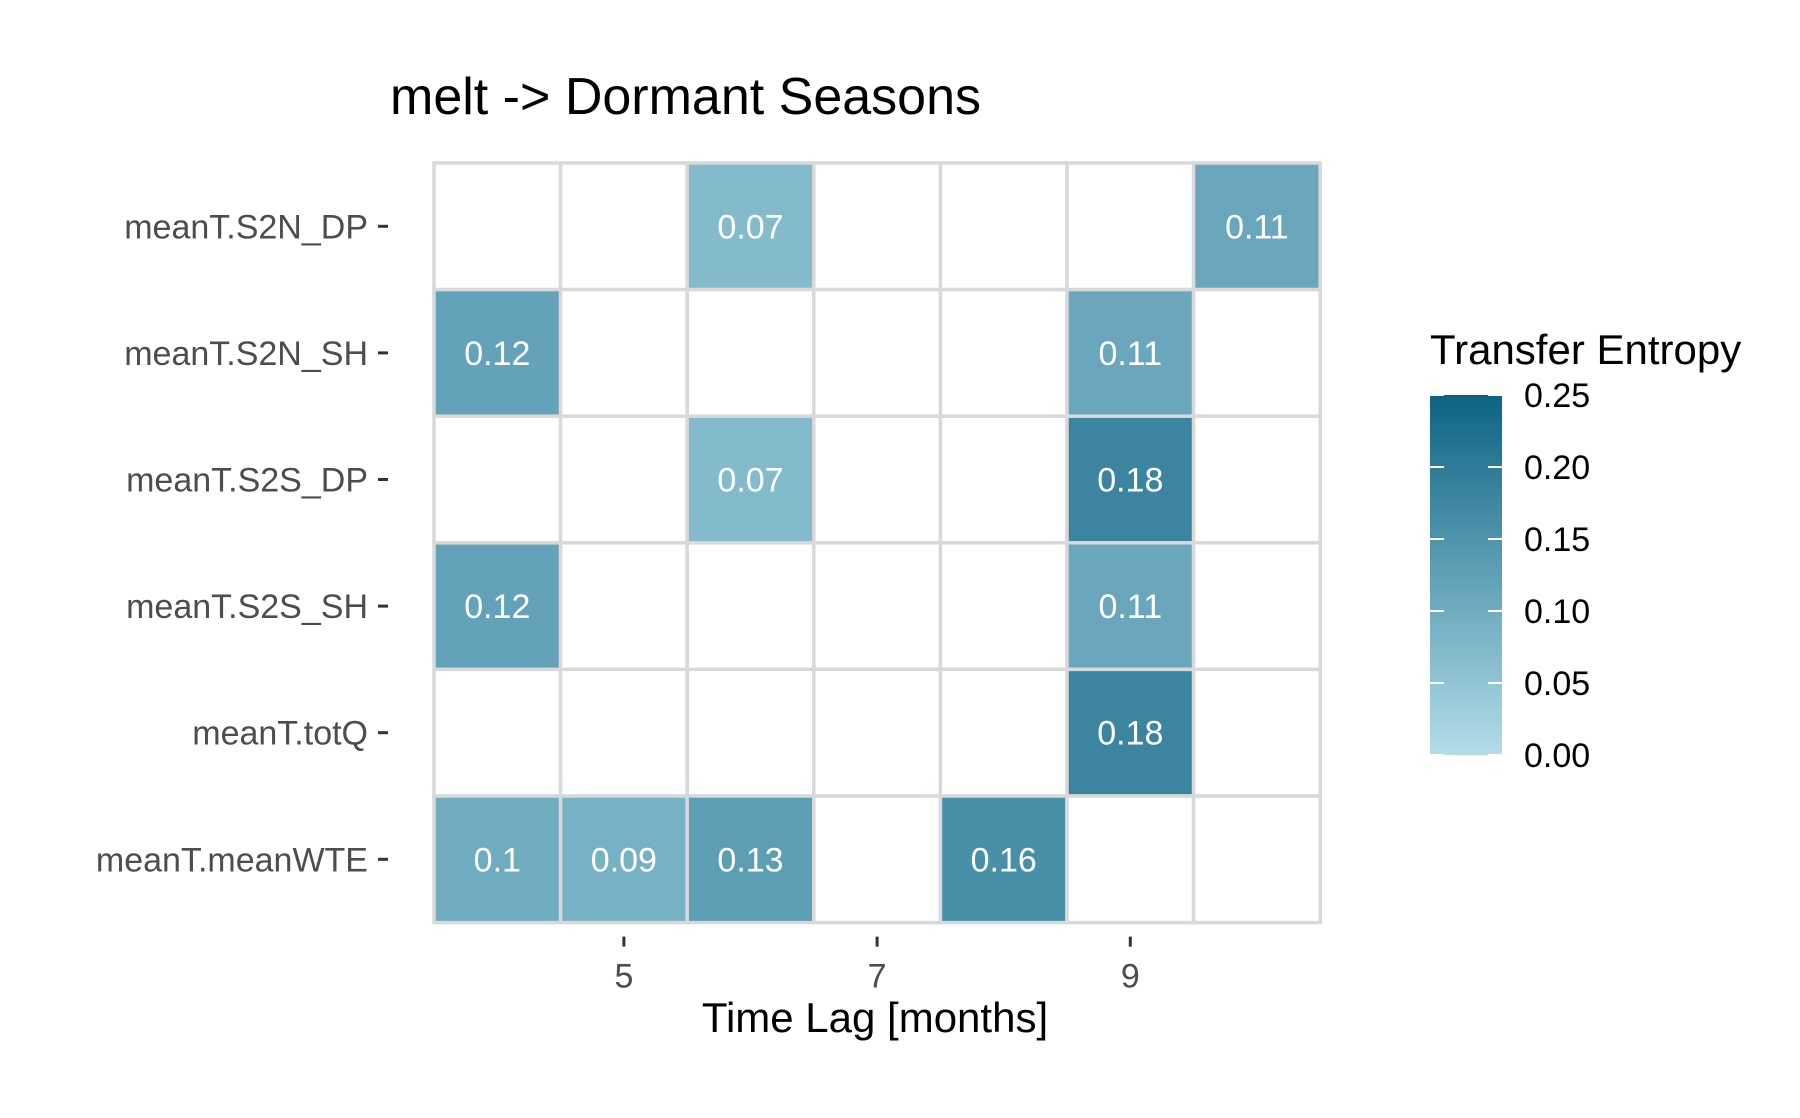 This screenshot has height=1118, width=1800. Describe the element at coordinates (877, 977) in the screenshot. I see `x-tick-label: 7` at that location.